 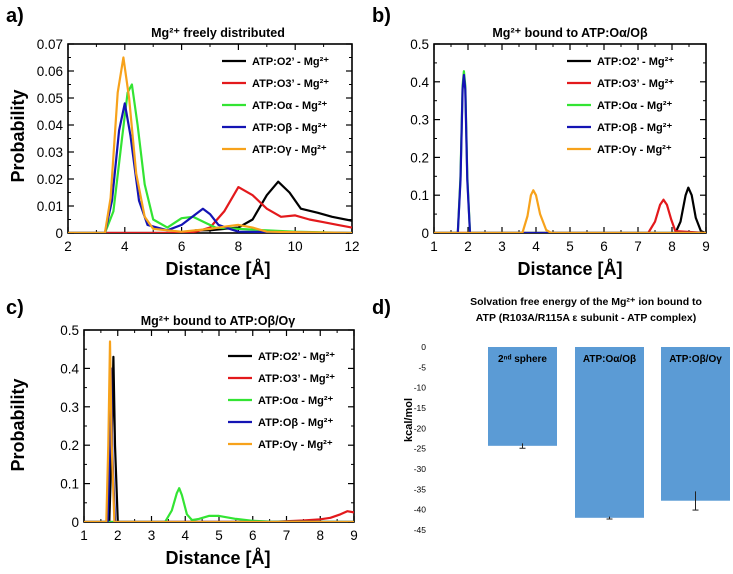 What do you see at coordinates (320, 535) in the screenshot?
I see `panel-c-xtick-label: 8` at bounding box center [320, 535].